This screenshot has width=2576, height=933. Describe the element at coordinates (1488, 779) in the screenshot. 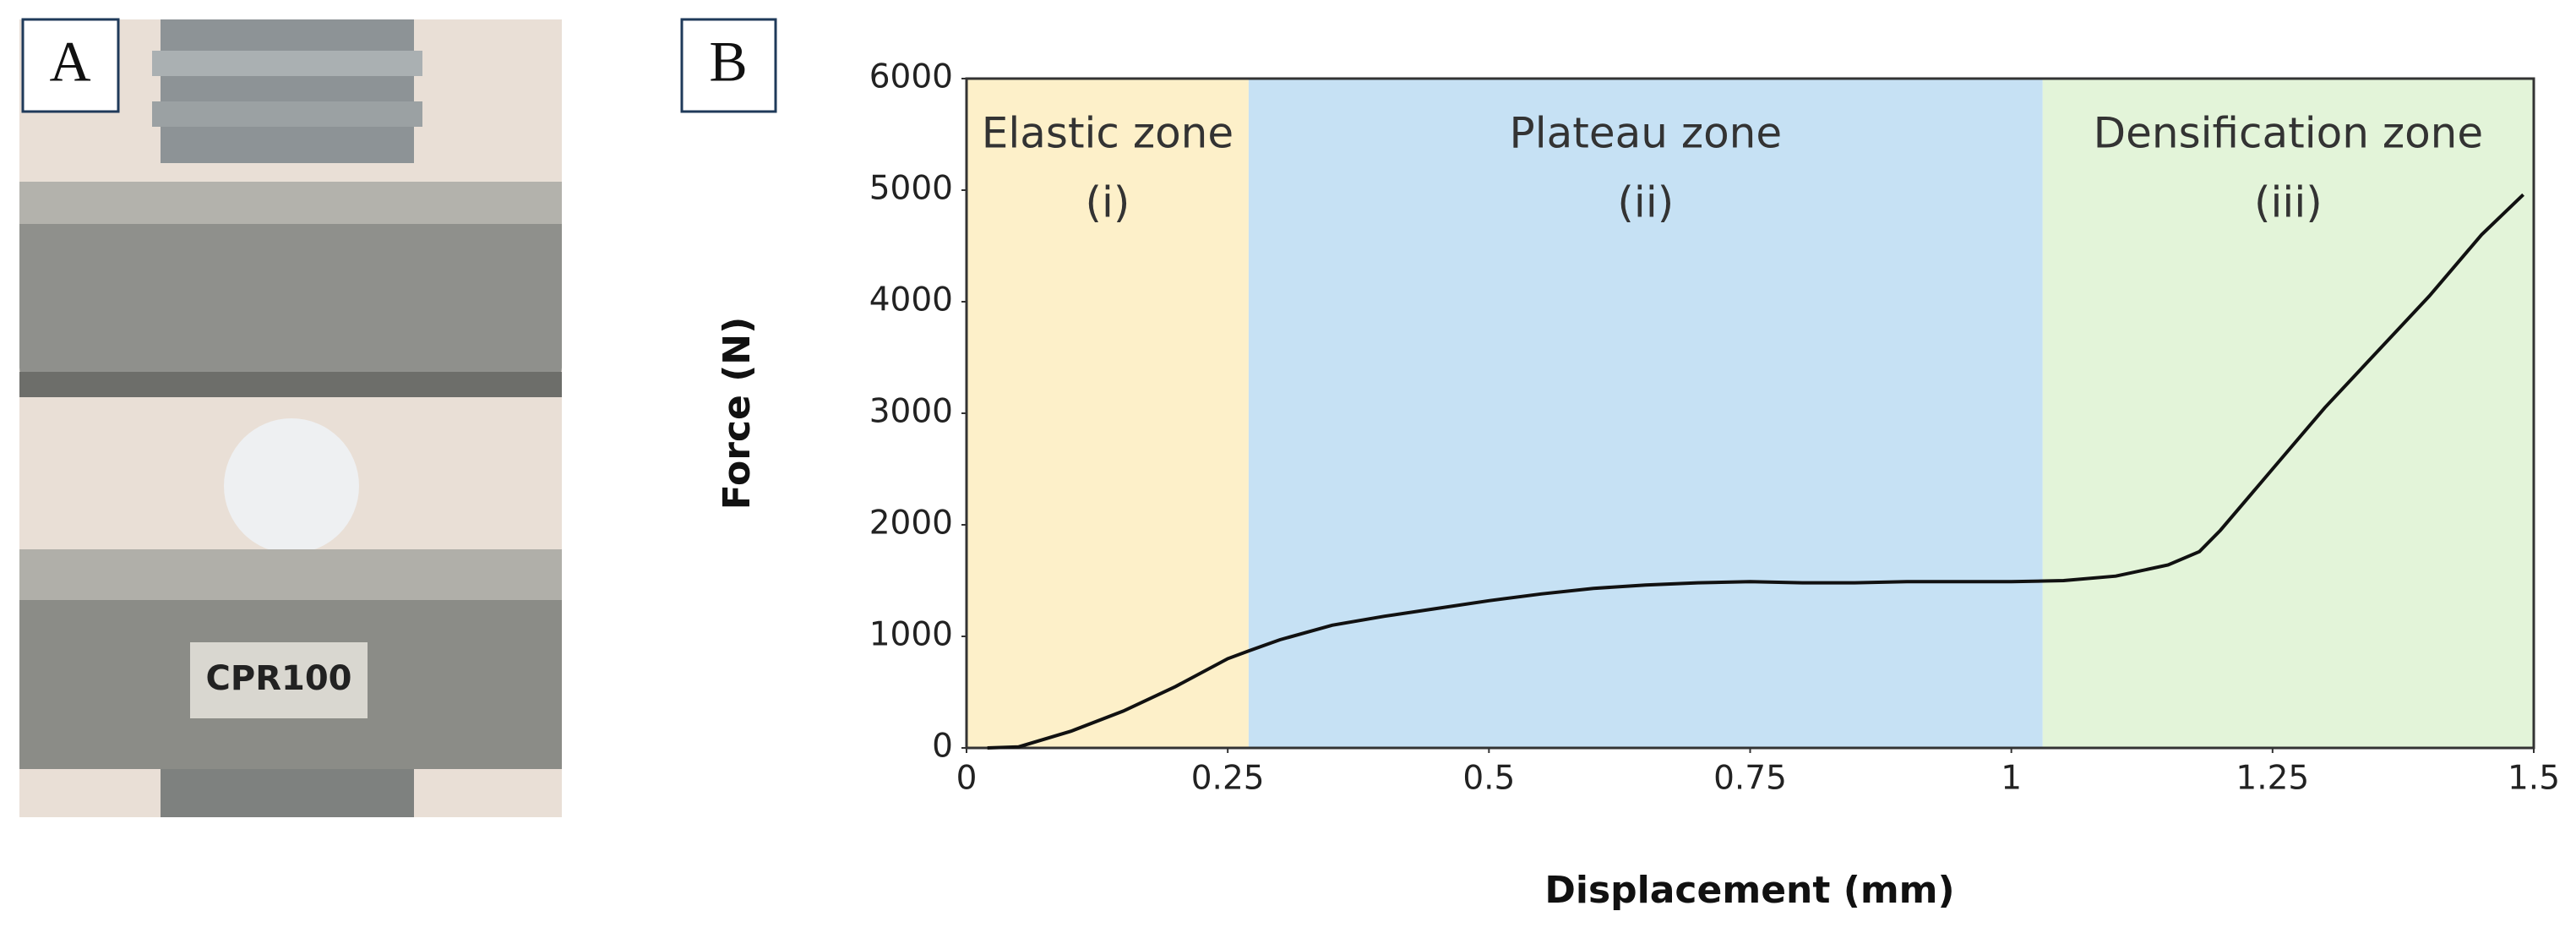

I see `x-tick-label: 0.5` at that location.